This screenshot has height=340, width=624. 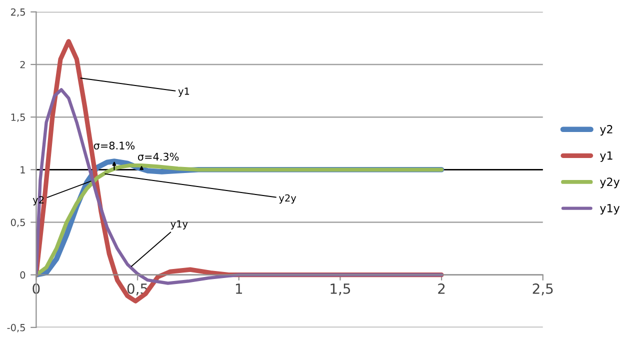 What do you see at coordinates (22, 170) in the screenshot?
I see `y-tick-label: 1` at bounding box center [22, 170].